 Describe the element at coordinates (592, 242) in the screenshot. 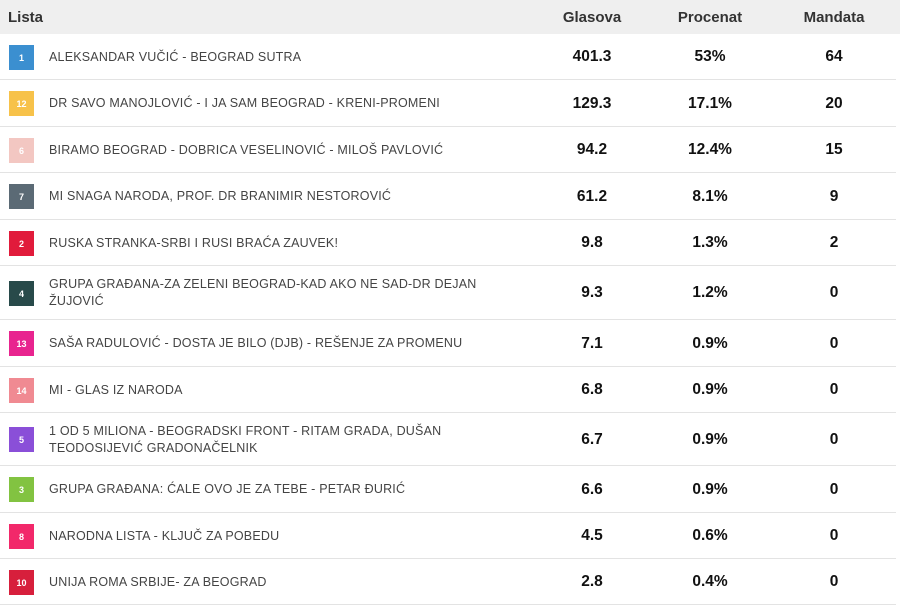

I see `votes-value: 9.8` at that location.